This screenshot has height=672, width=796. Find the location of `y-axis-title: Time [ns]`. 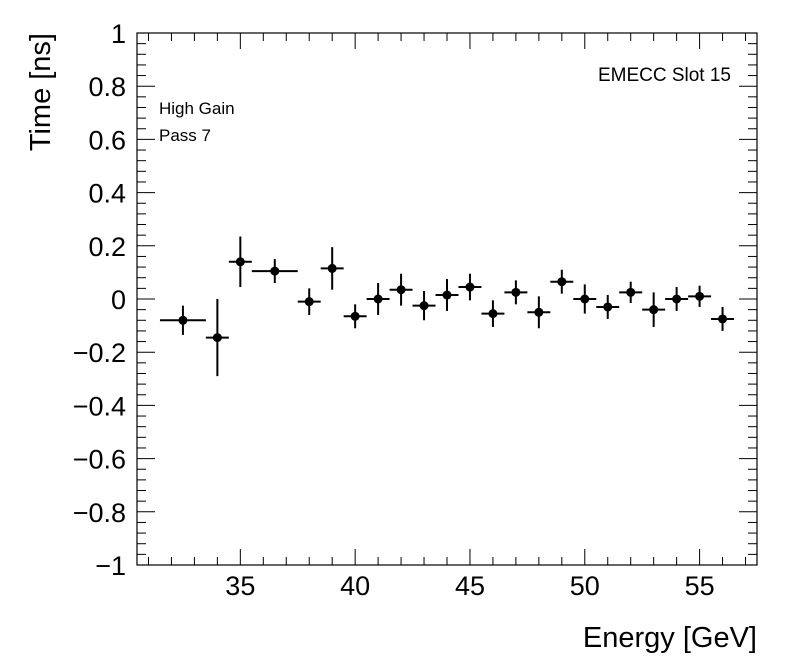

y-axis-title: Time [ns] is located at coordinates (41, 92).